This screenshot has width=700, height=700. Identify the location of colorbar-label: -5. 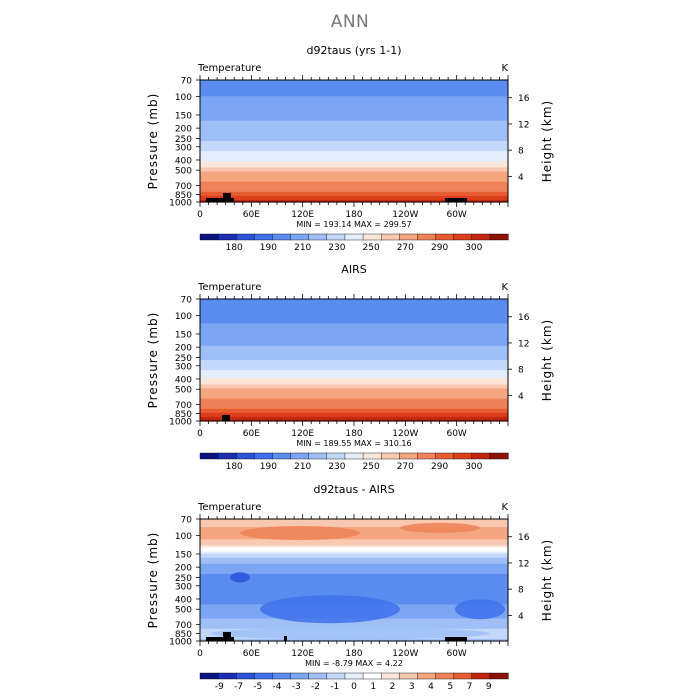
(257, 687).